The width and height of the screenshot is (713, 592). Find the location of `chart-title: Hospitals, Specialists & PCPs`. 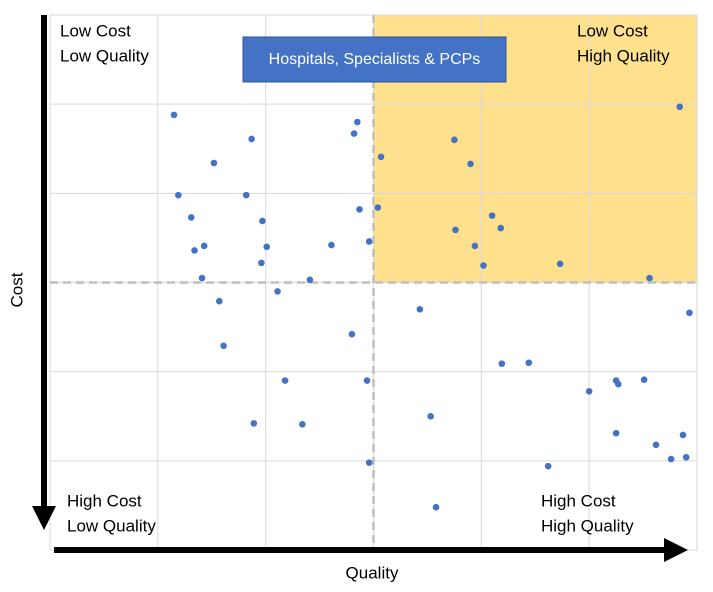

chart-title: Hospitals, Specialists & PCPs is located at coordinates (375, 59).